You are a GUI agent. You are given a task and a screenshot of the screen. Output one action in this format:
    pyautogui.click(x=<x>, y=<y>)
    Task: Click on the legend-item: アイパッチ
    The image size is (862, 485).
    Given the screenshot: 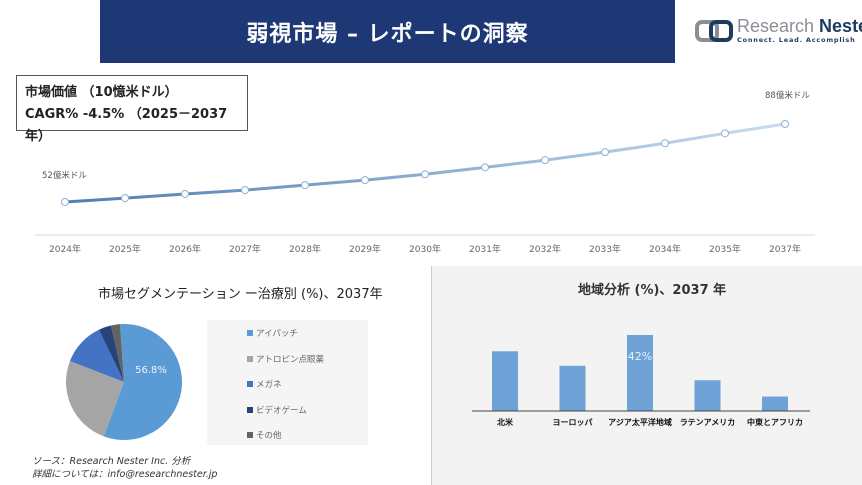 What is the action you would take?
    pyautogui.click(x=272, y=333)
    